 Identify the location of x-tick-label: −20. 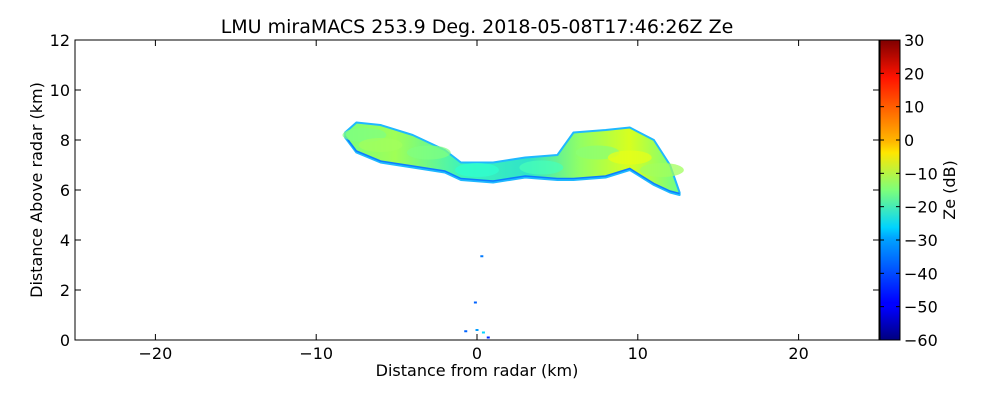
(156, 353).